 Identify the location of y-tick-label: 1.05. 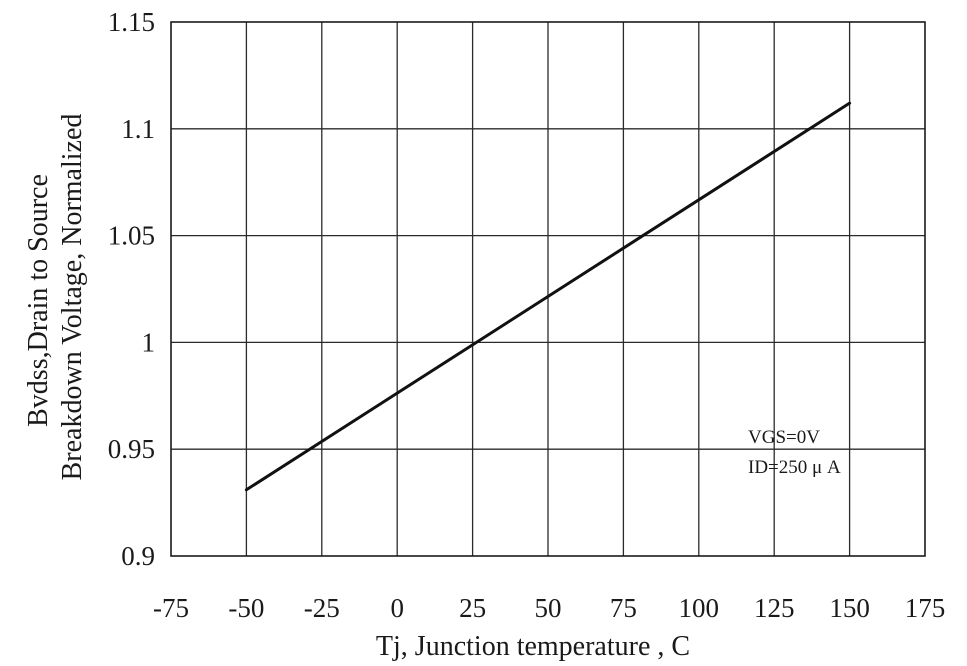
(131, 236).